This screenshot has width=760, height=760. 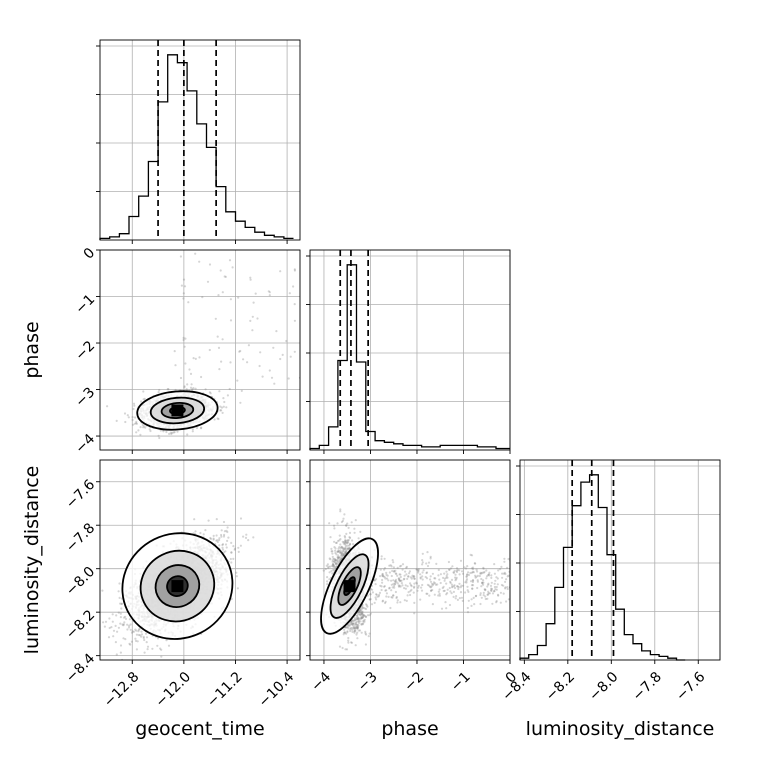 I want to click on histogram-phase, so click(x=408, y=351).